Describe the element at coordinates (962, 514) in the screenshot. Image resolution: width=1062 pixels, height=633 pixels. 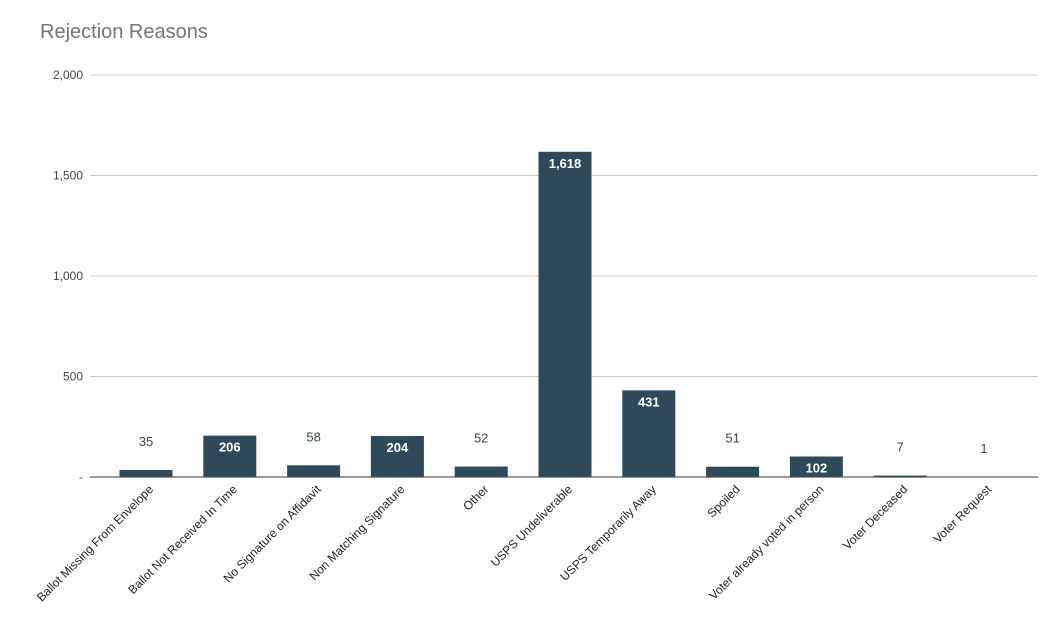
I see `x-tick-label: Voter Request` at that location.